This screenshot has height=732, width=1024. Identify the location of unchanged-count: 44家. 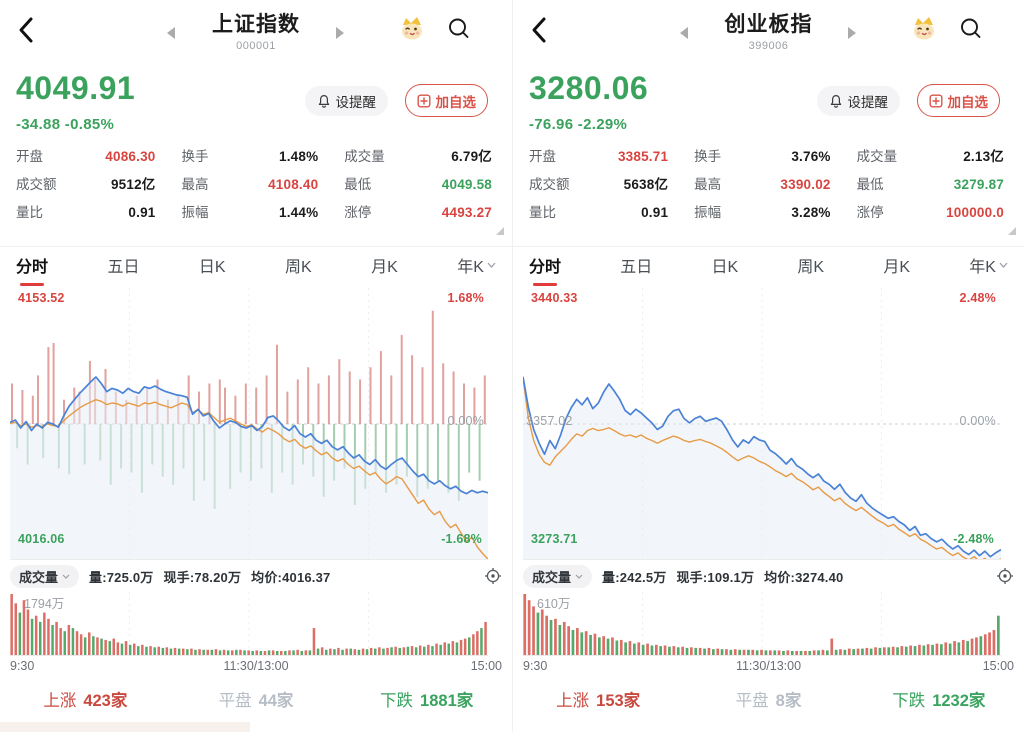
(276, 701).